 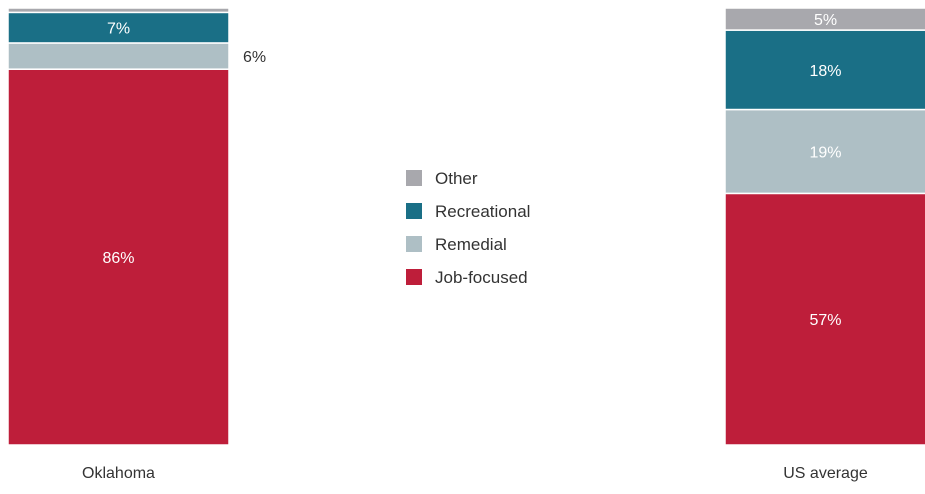 I want to click on legend-label-other: Other, so click(x=456, y=178).